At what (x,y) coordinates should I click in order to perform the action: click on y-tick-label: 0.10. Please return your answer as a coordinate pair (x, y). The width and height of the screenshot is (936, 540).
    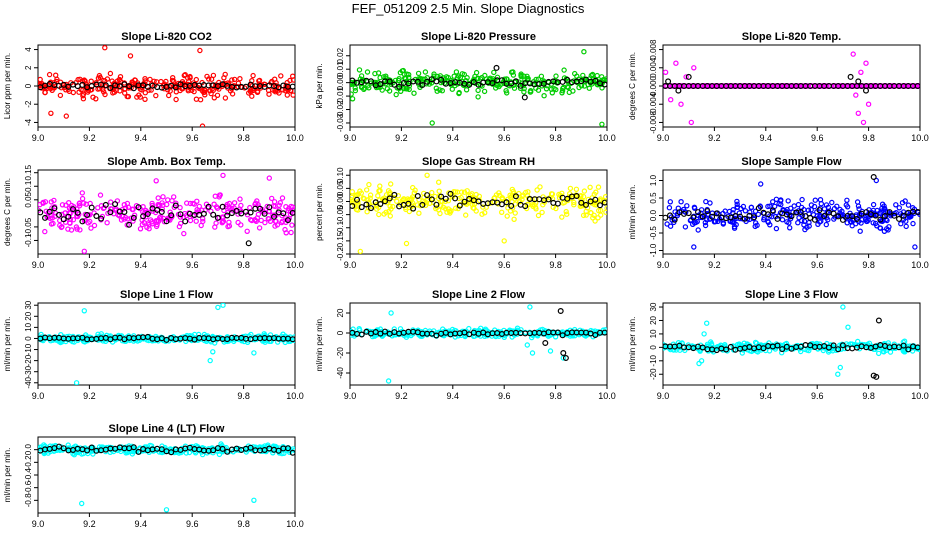
    Looking at the image, I should click on (340, 175).